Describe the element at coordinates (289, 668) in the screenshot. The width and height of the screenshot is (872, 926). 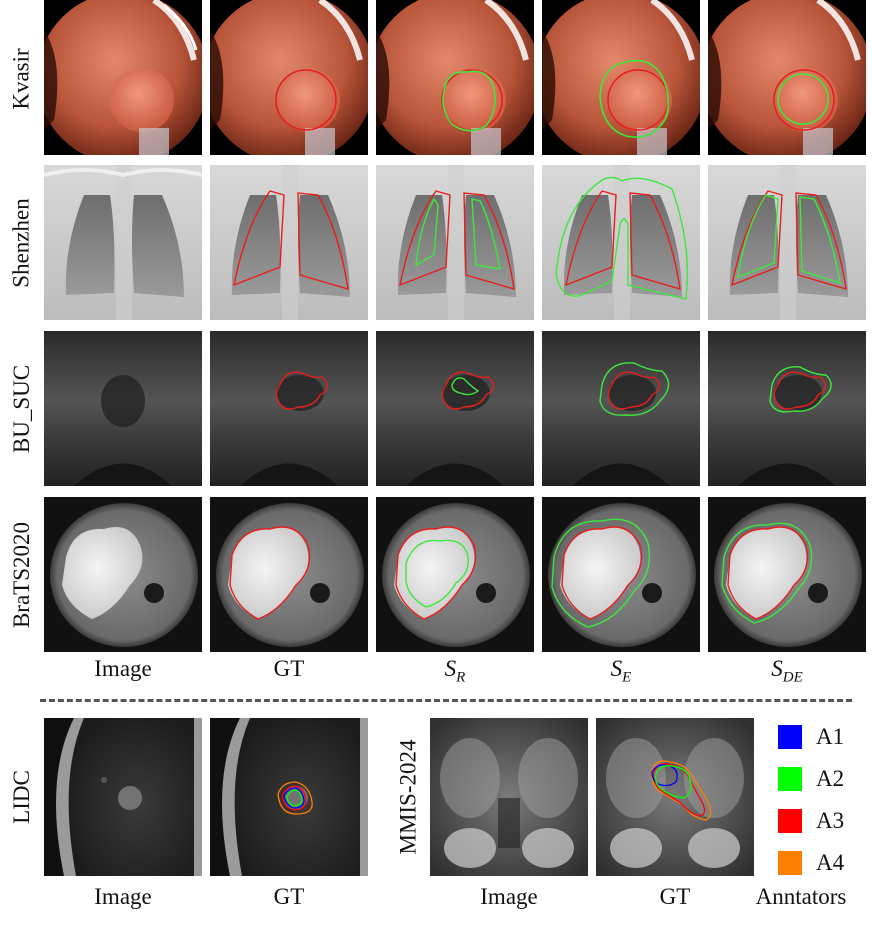
I see `column-label-gt: GT` at that location.